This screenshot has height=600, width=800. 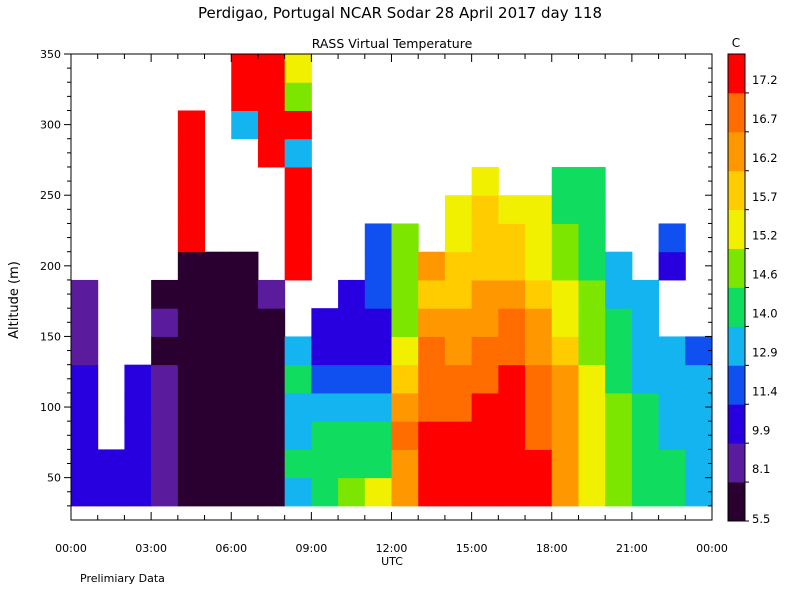 What do you see at coordinates (71, 548) in the screenshot?
I see `x-tick-label: 00:00` at bounding box center [71, 548].